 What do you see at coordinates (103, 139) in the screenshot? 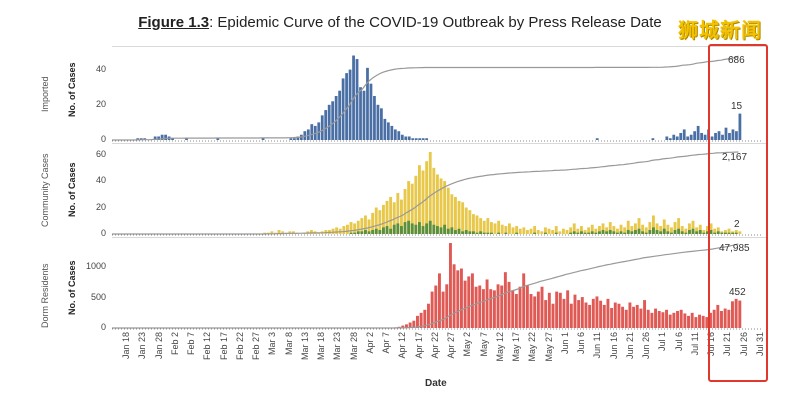
I see `y-tick-label-imported: 0` at bounding box center [103, 139].